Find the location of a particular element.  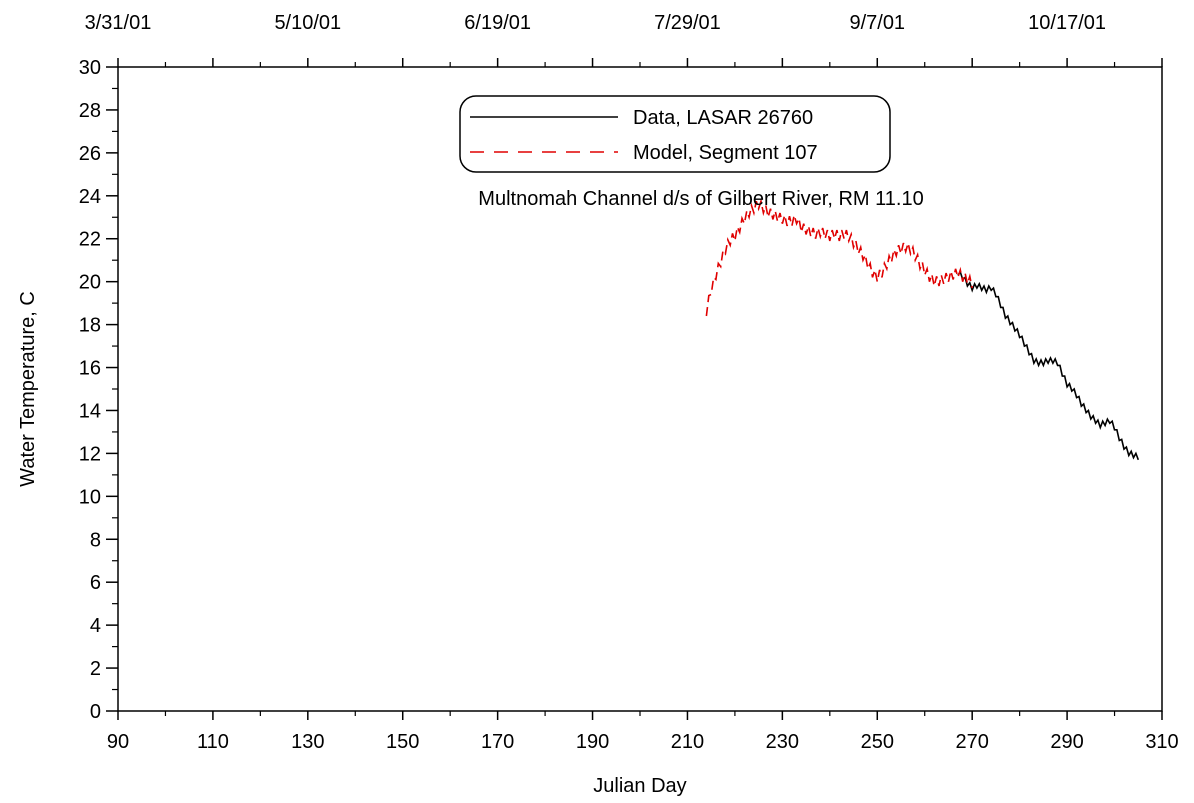

x-tick-label-170: 170 is located at coordinates (497, 742).